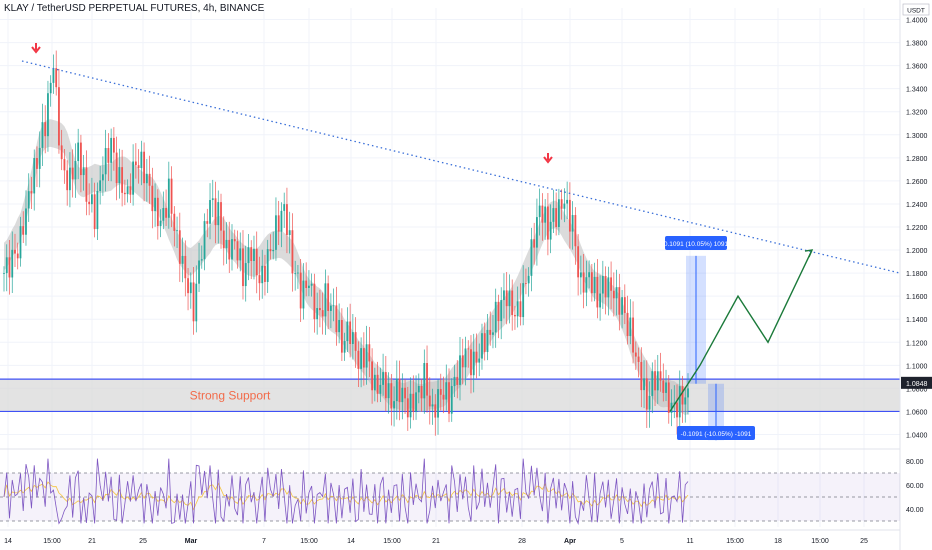  I want to click on x-tick-label: 7, so click(264, 541).